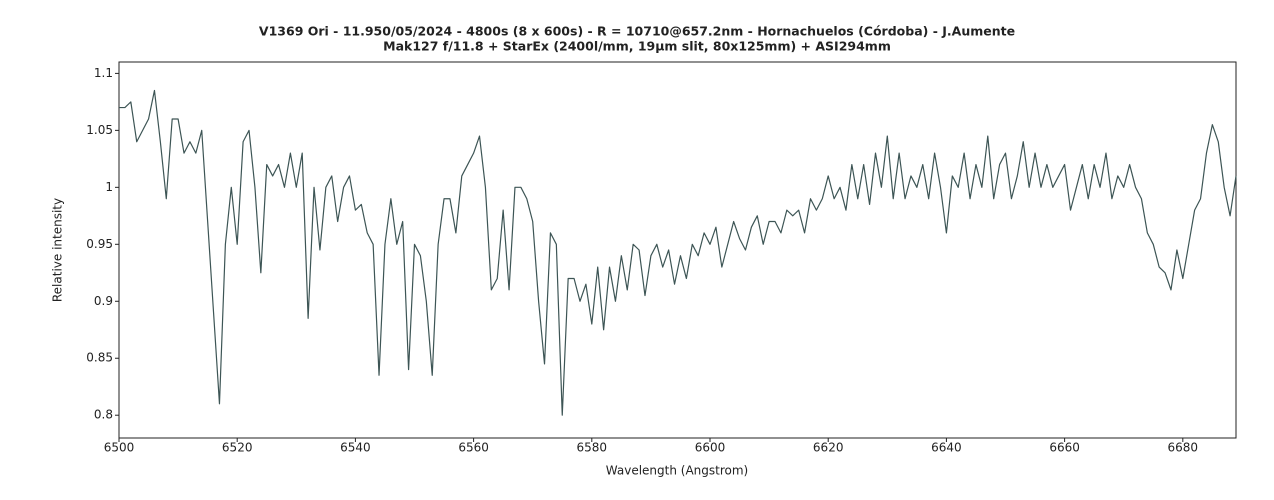 Image resolution: width=1274 pixels, height=500 pixels. Describe the element at coordinates (237, 448) in the screenshot. I see `x-tick-label: 6520` at that location.